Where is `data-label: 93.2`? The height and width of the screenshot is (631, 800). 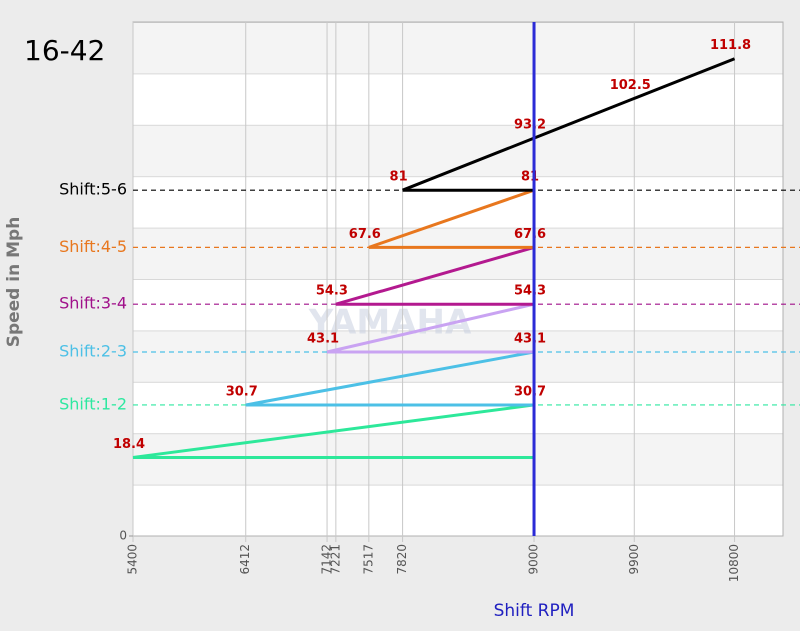
data-label: 93.2 is located at coordinates (530, 125).